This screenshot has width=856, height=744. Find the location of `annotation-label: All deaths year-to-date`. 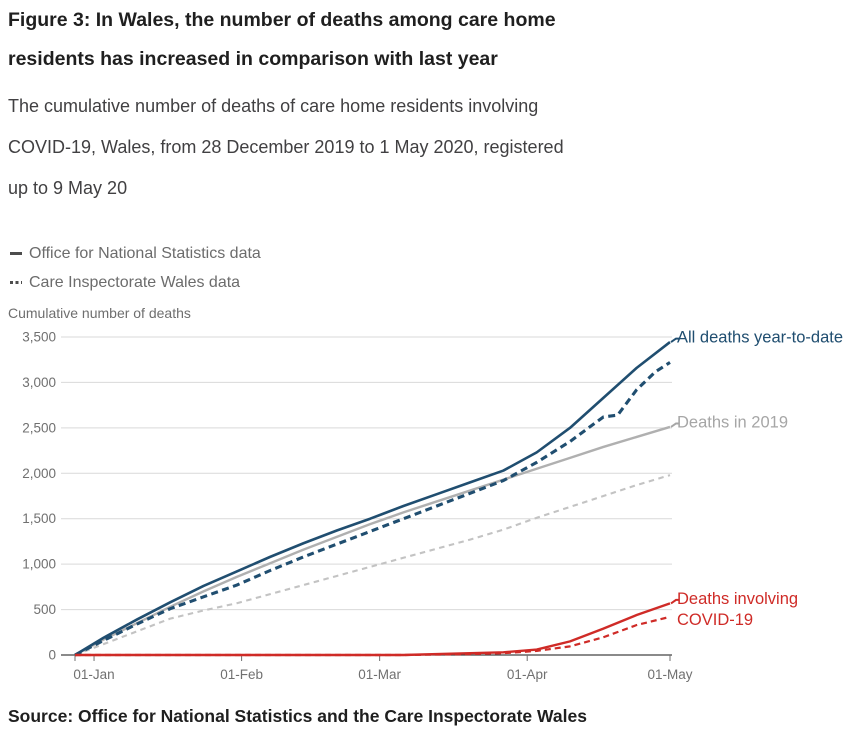

annotation-label: All deaths year-to-date is located at coordinates (760, 337).